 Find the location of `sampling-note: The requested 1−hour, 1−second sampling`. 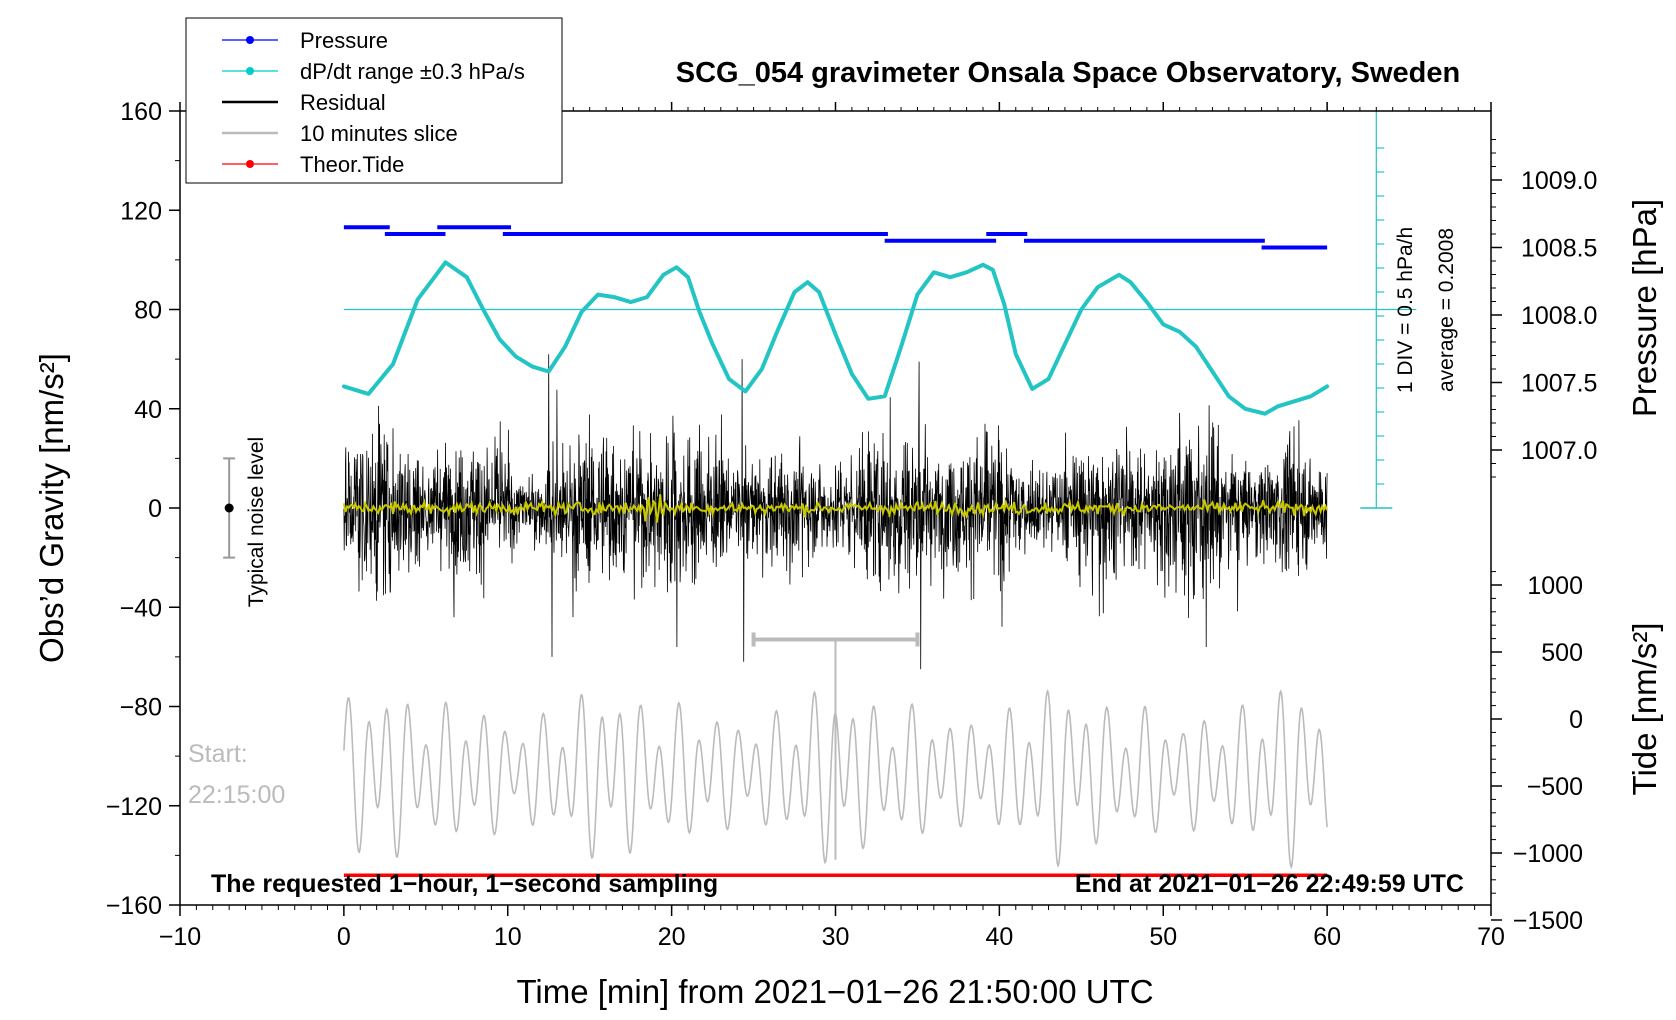

sampling-note: The requested 1−hour, 1−second sampling is located at coordinates (464, 884).